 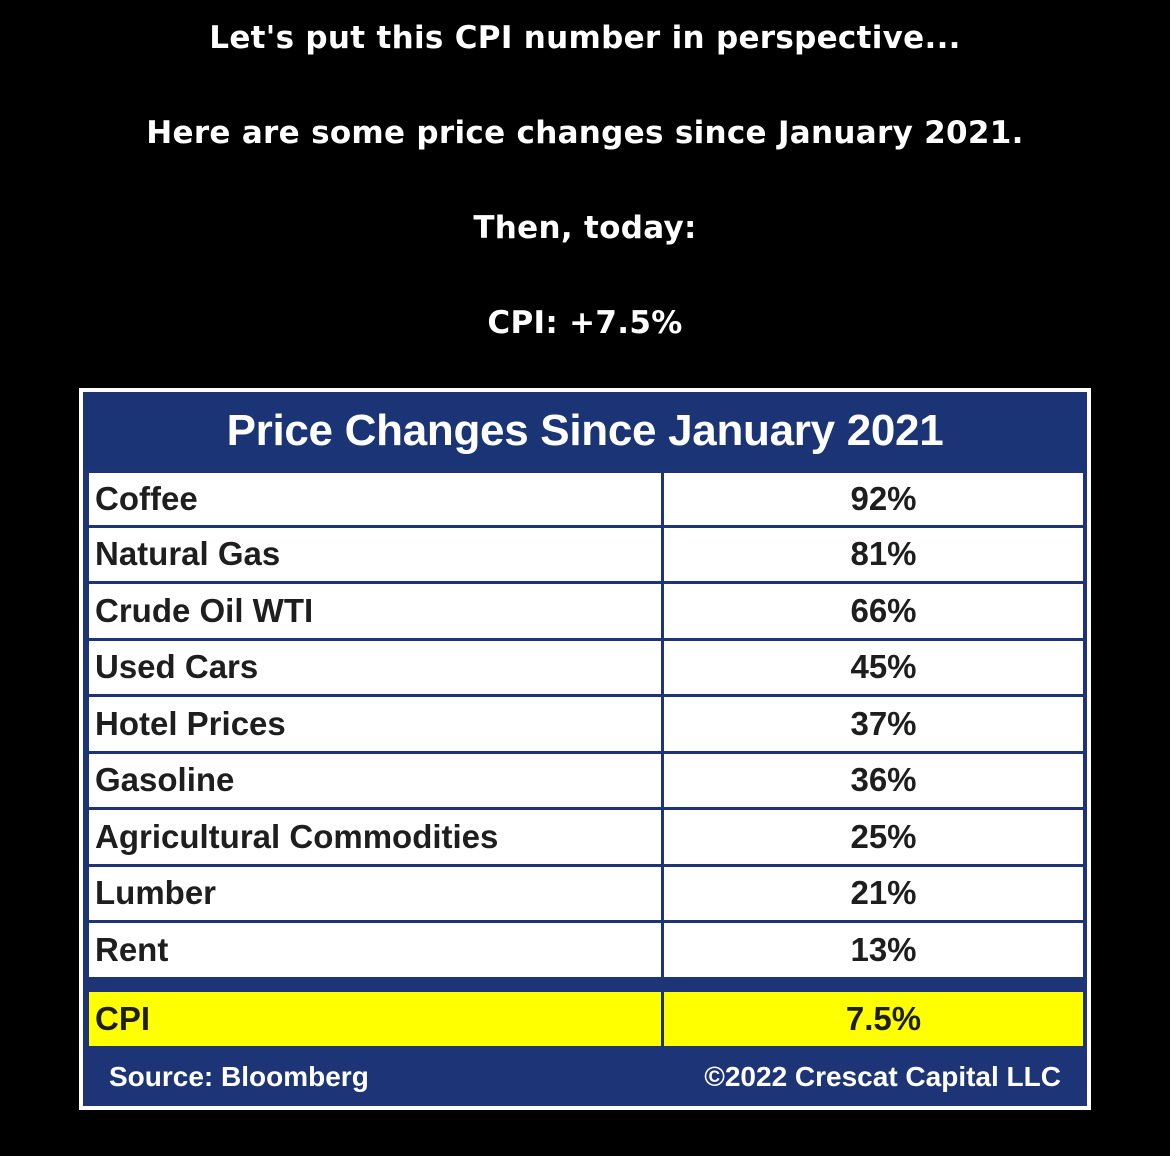 What do you see at coordinates (585, 228) in the screenshot?
I see `then-today-label: Then, today:` at bounding box center [585, 228].